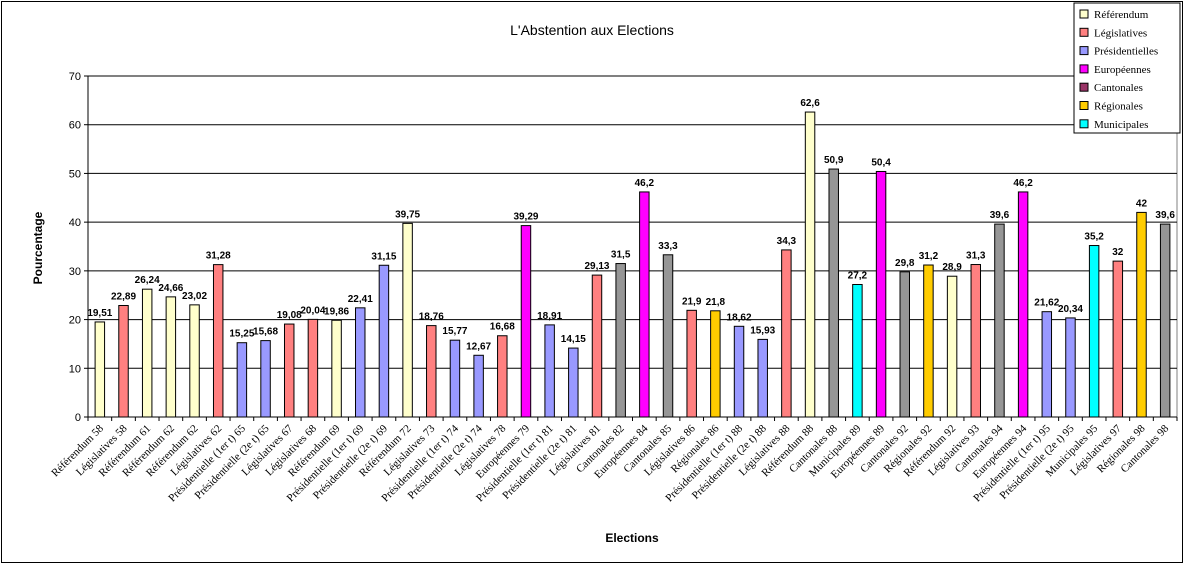 This screenshot has width=1187, height=567. Describe the element at coordinates (75, 174) in the screenshot. I see `y-tick-label: 50` at that location.